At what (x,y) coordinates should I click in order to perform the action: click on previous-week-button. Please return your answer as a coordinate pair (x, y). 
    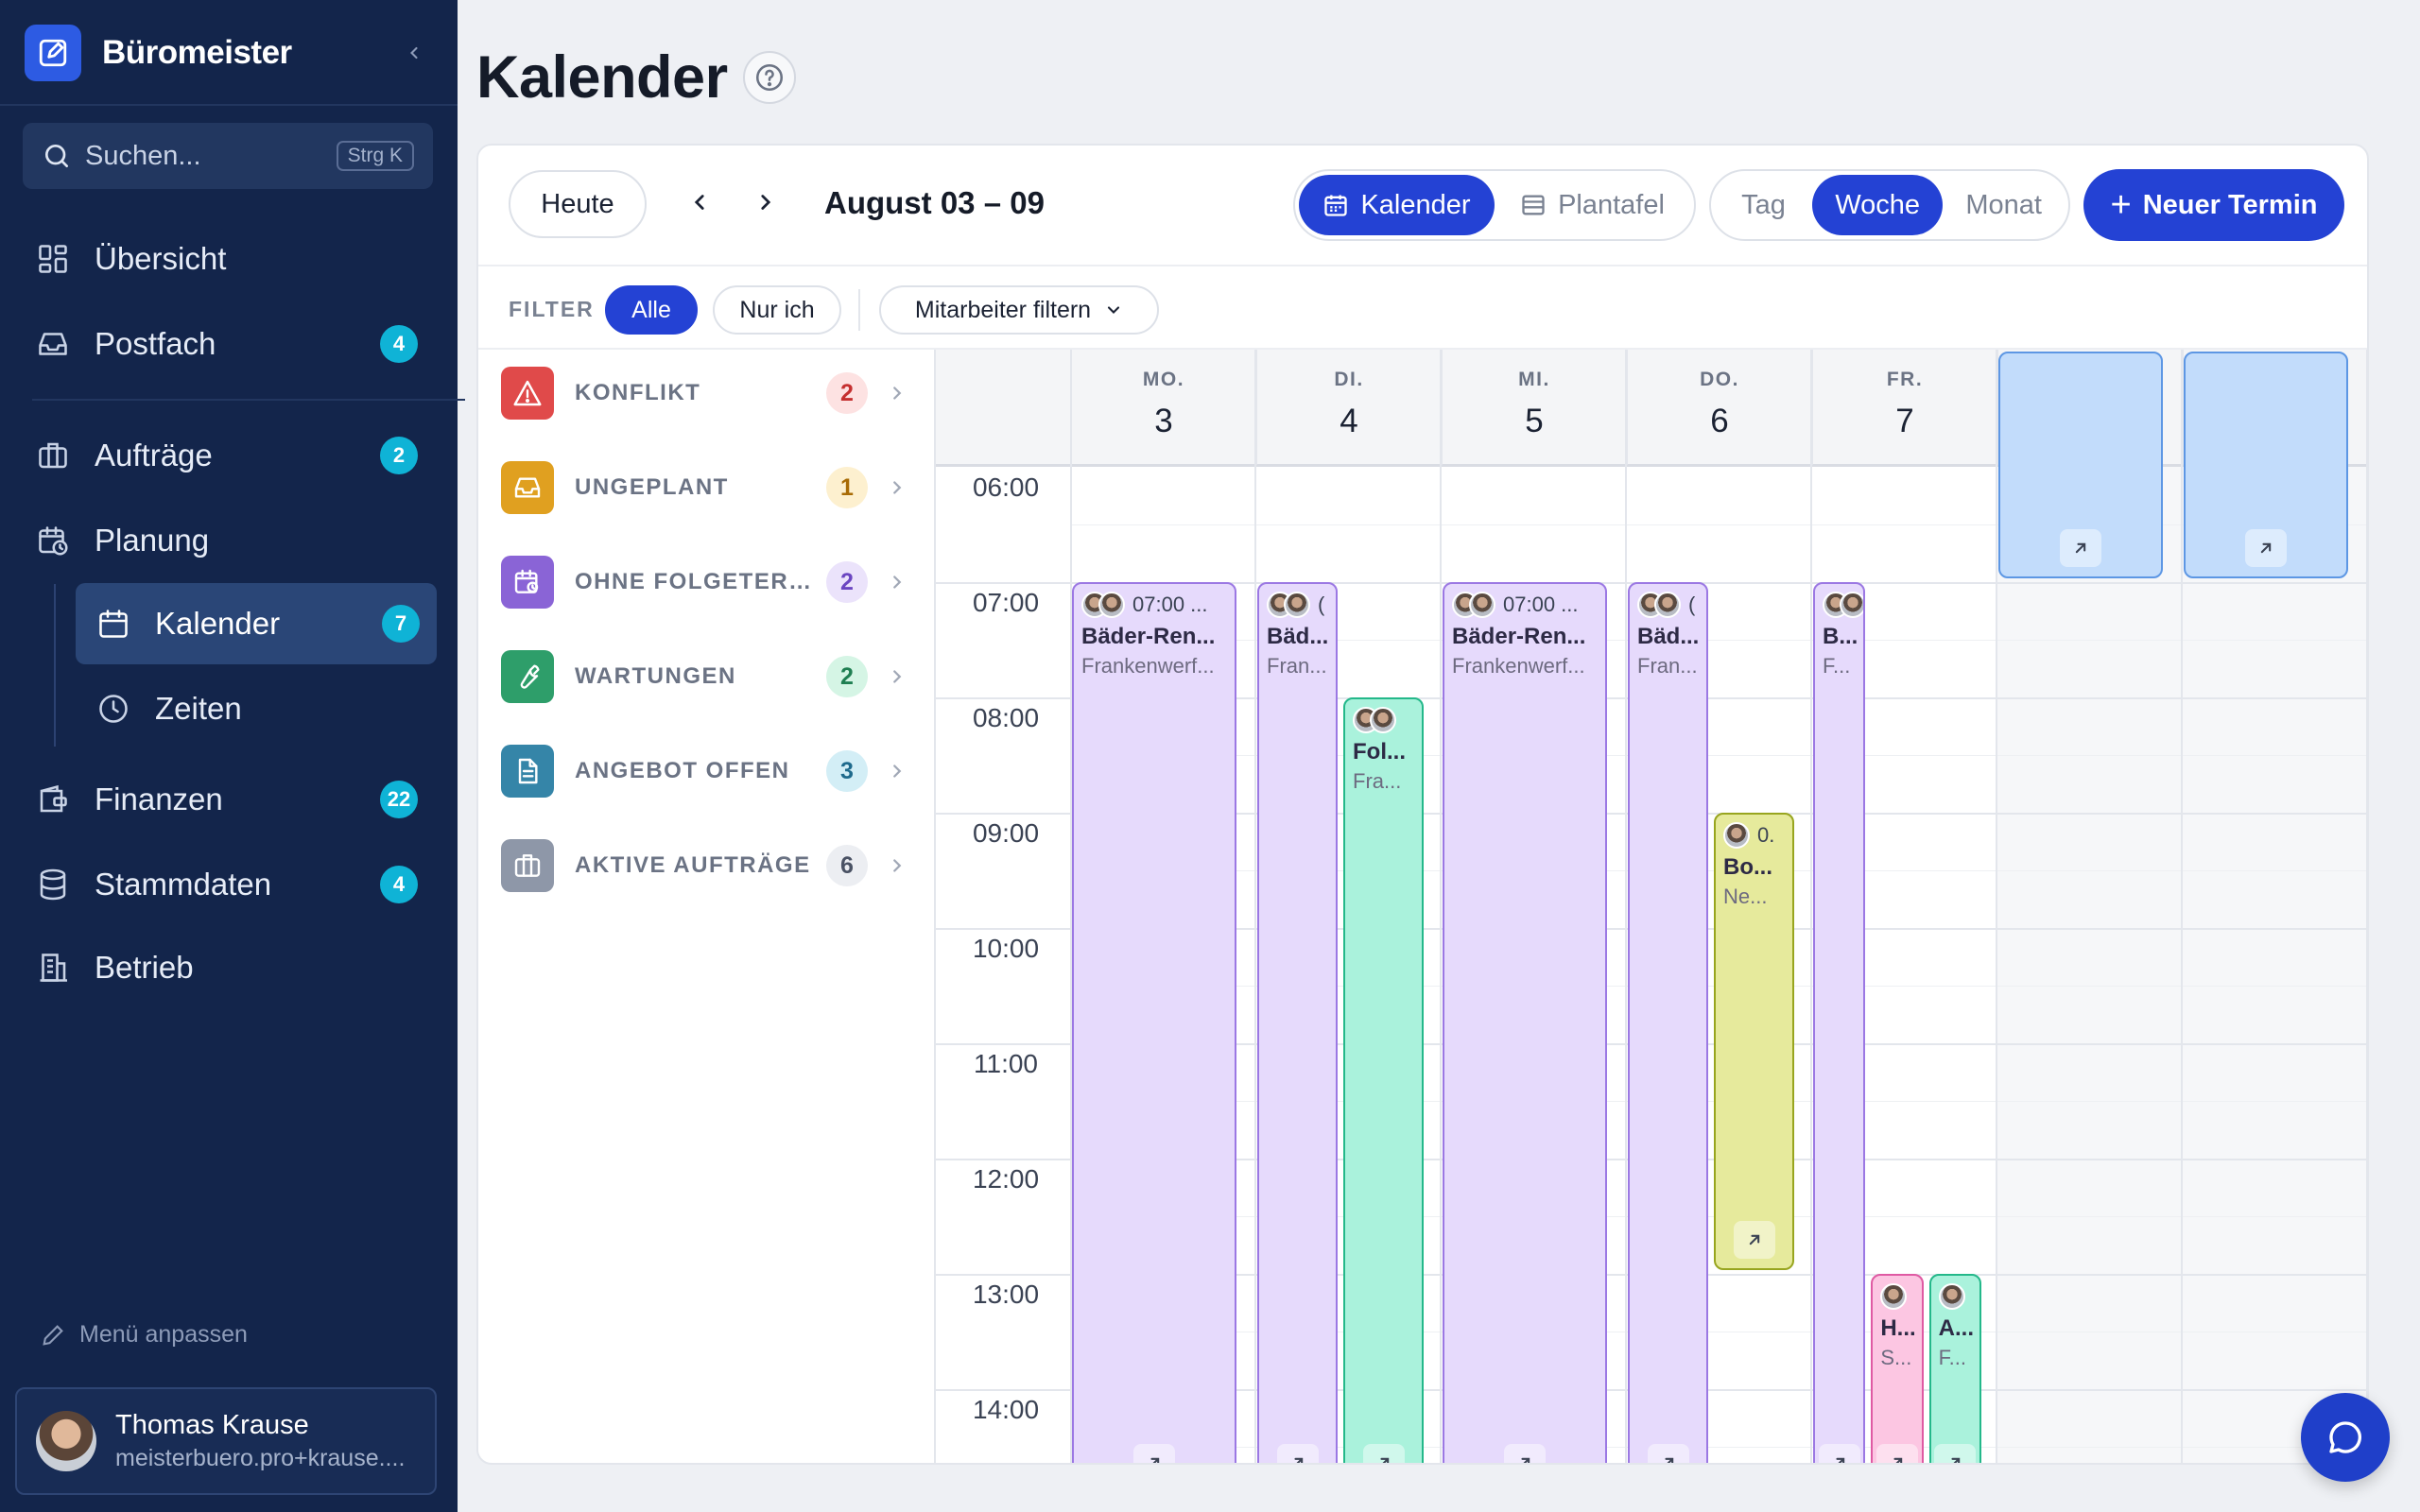
    Looking at the image, I should click on (699, 202).